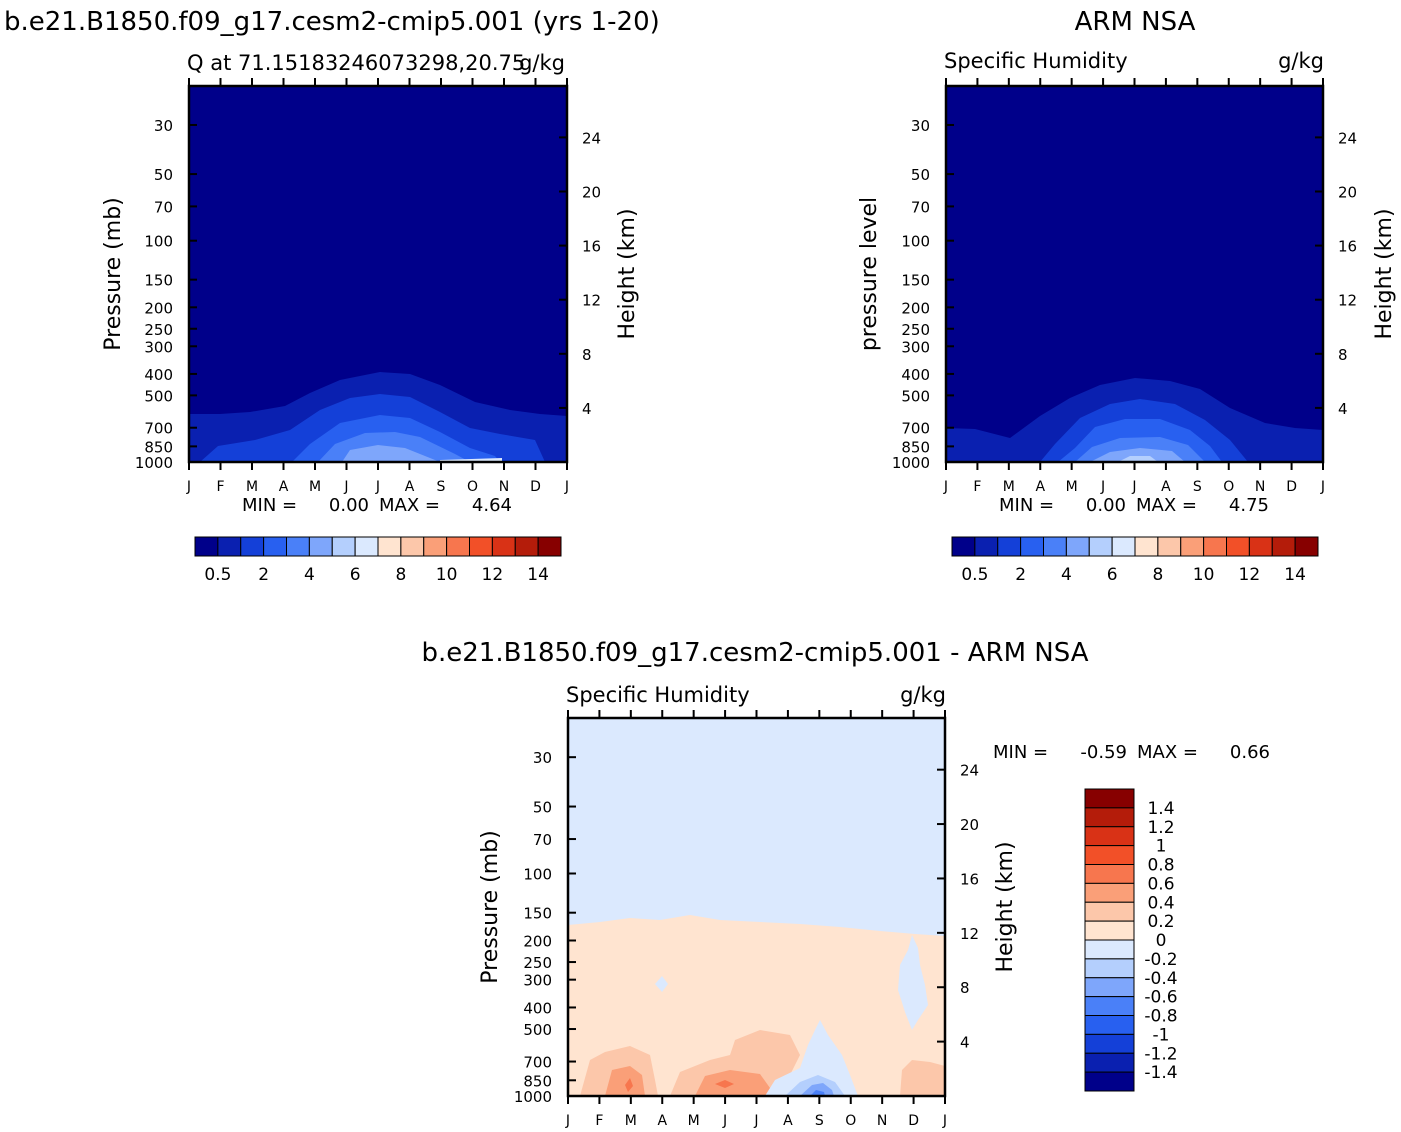  I want to click on y-tick-label: 1000, so click(911, 463).